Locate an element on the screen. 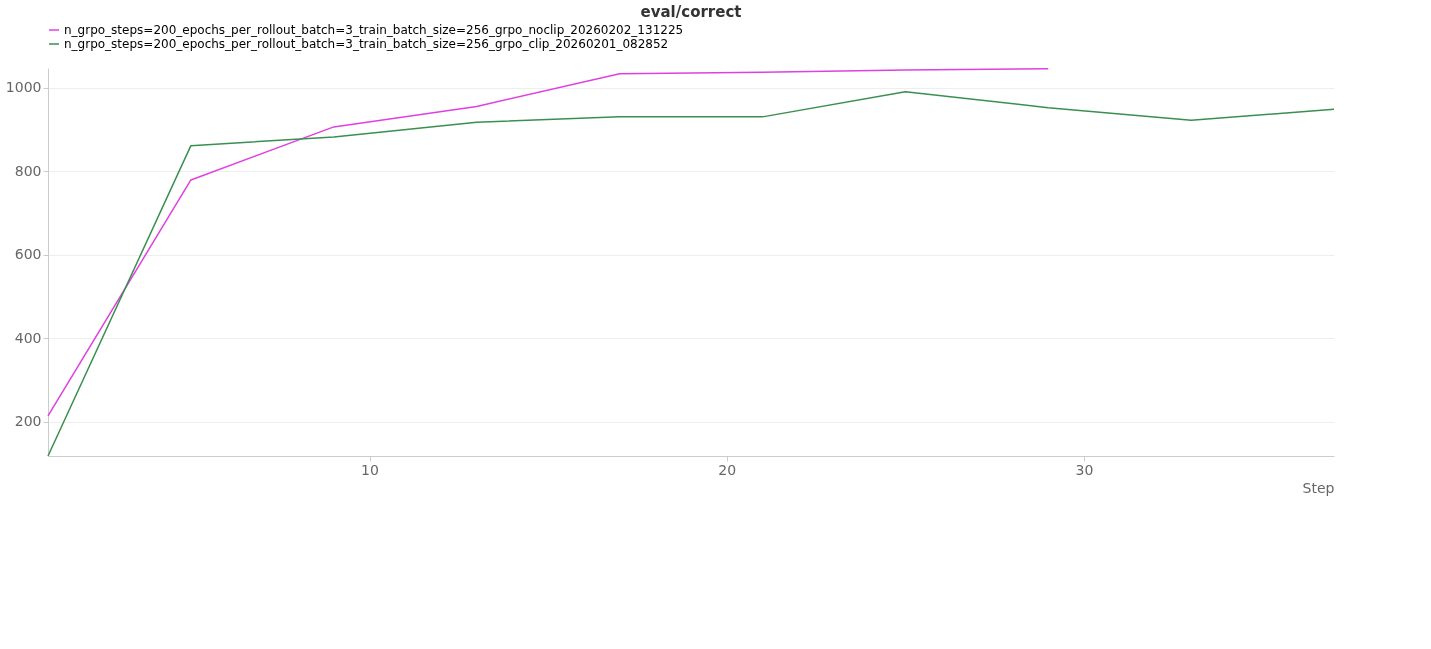 This screenshot has height=649, width=1431. y-tick-label: 1000 is located at coordinates (23, 87).